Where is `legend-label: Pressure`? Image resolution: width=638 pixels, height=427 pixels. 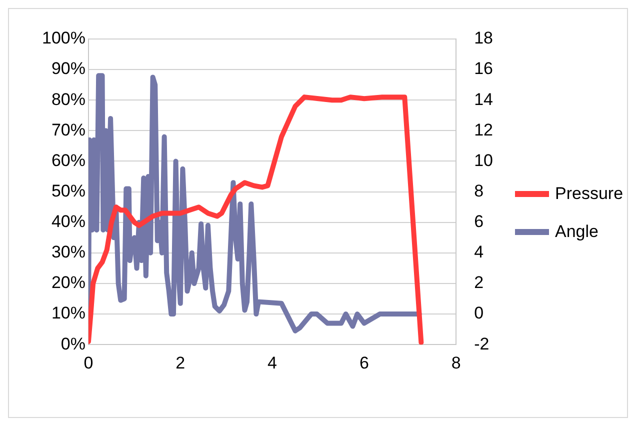
legend-label: Pressure is located at coordinates (589, 194).